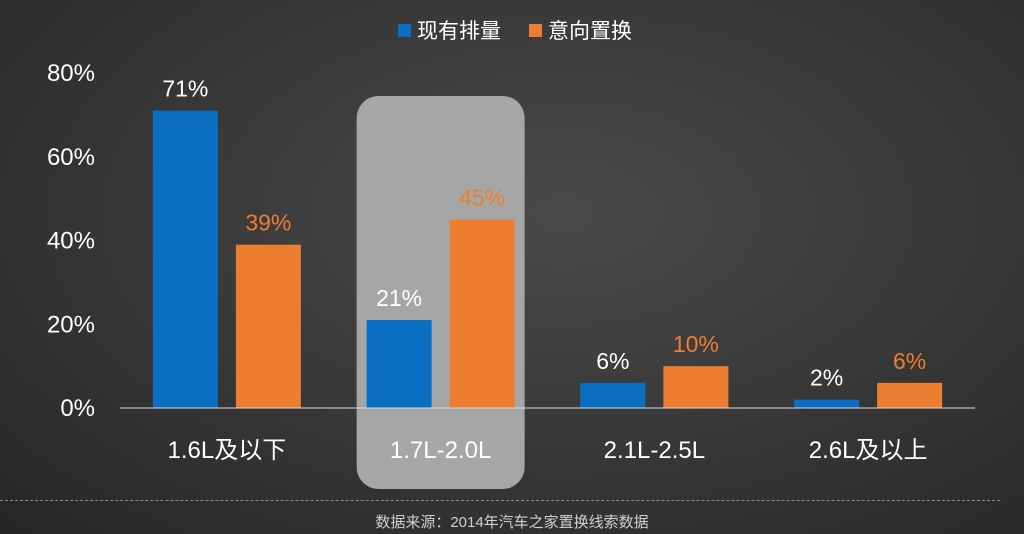  What do you see at coordinates (71, 324) in the screenshot?
I see `y-tick-label: 20%` at bounding box center [71, 324].